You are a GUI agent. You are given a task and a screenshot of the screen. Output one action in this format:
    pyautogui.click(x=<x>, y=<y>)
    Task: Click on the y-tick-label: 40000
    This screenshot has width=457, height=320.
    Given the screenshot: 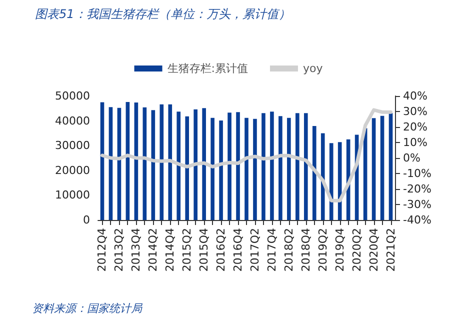 What is the action you would take?
    pyautogui.click(x=72, y=121)
    